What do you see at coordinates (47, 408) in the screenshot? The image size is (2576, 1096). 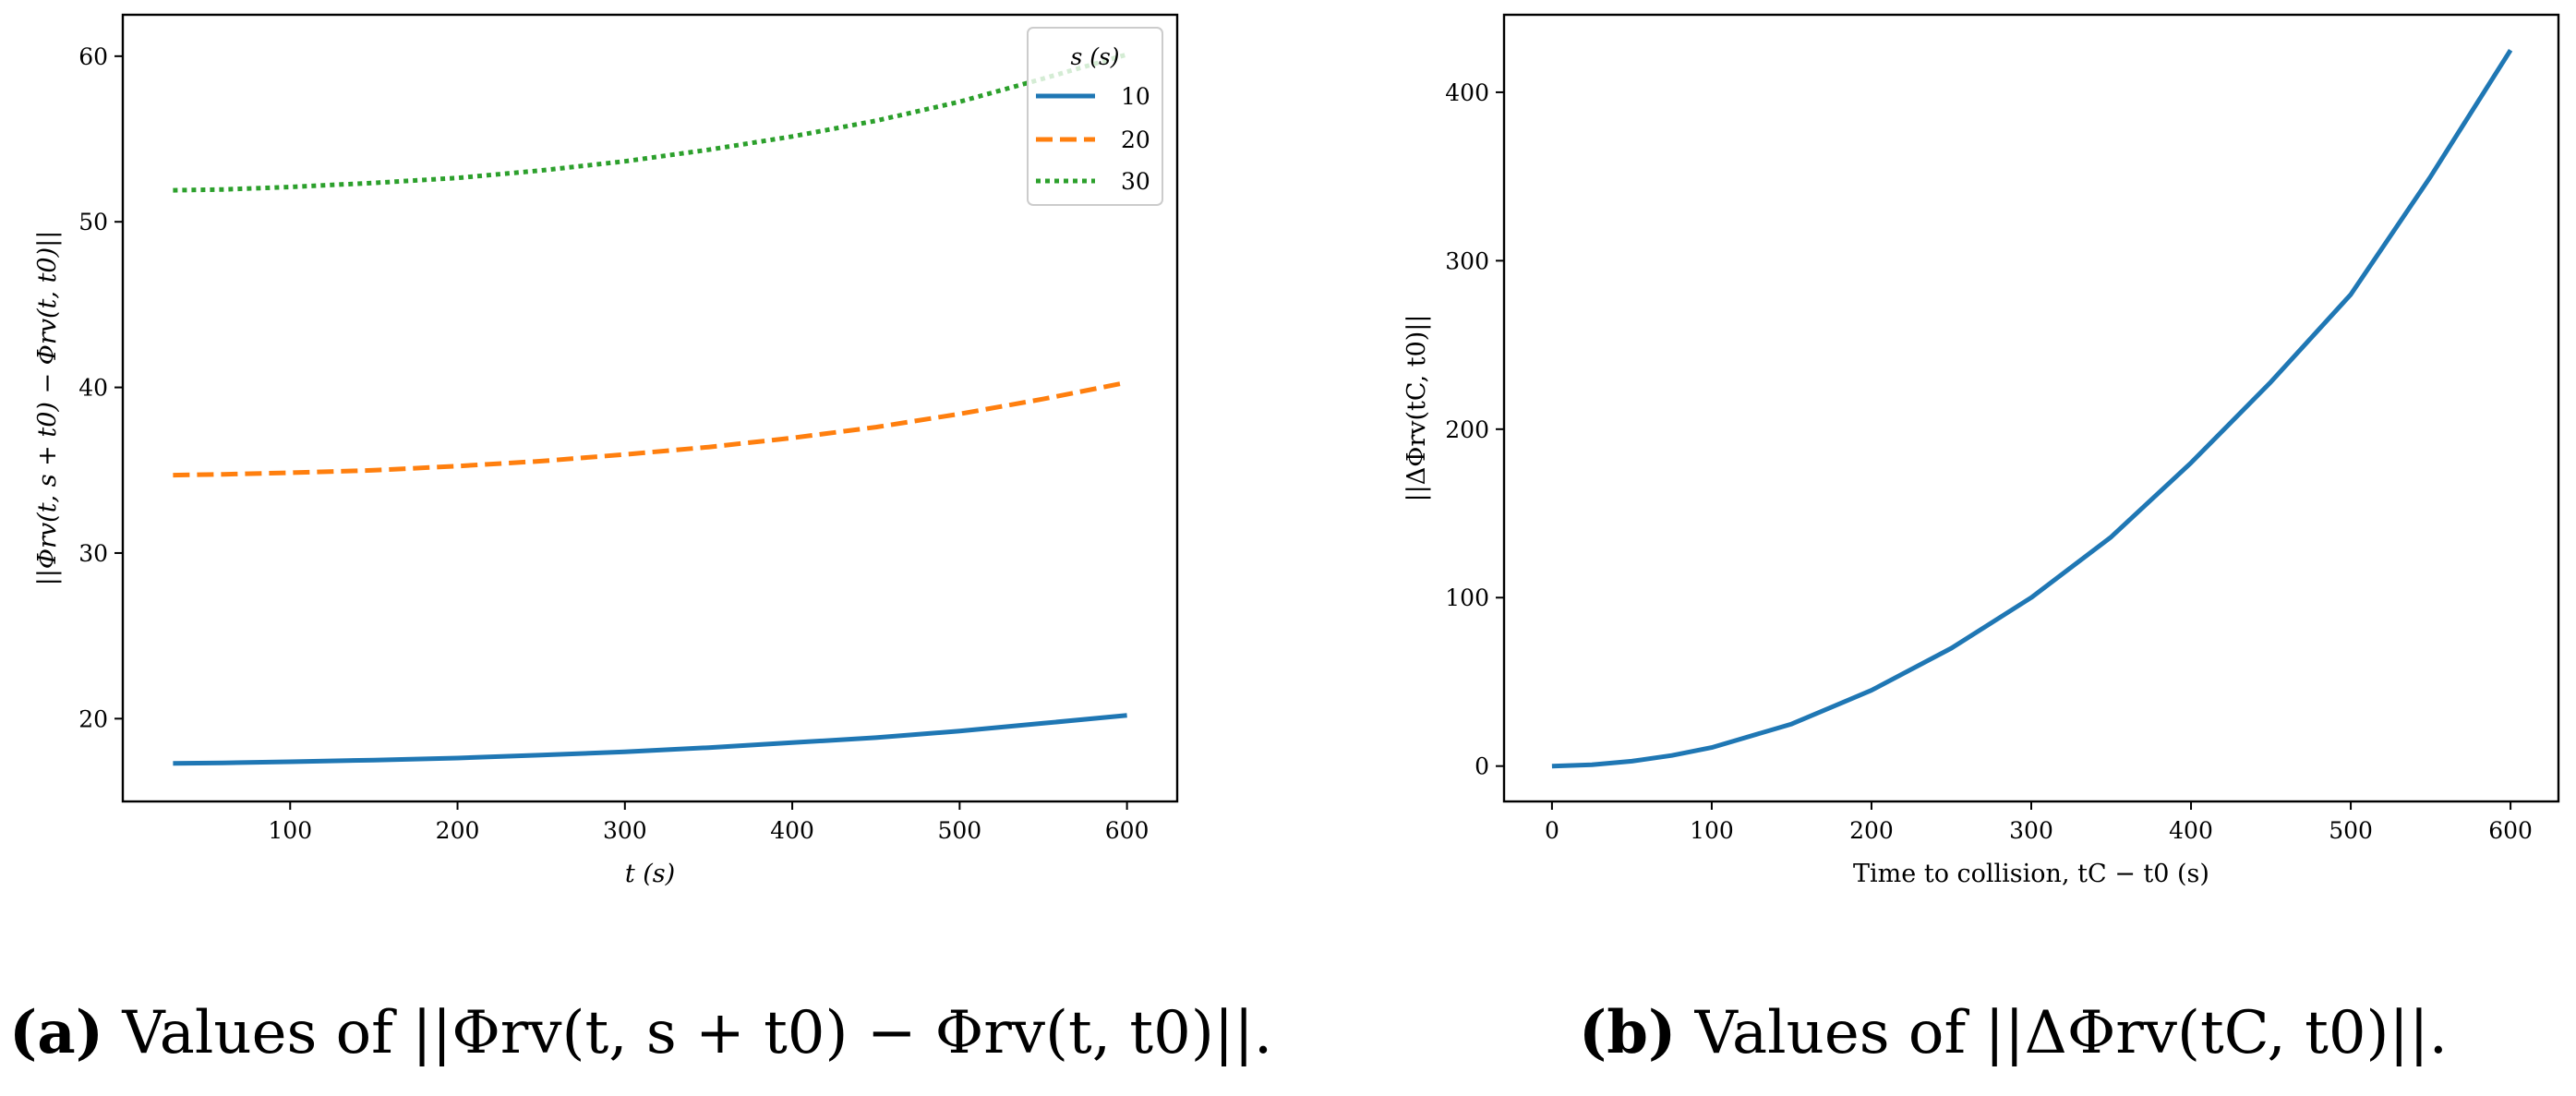 I see `chart-a-ylabel: ||Φrv(t, s + t0) − Φrv(t, t0)||` at bounding box center [47, 408].